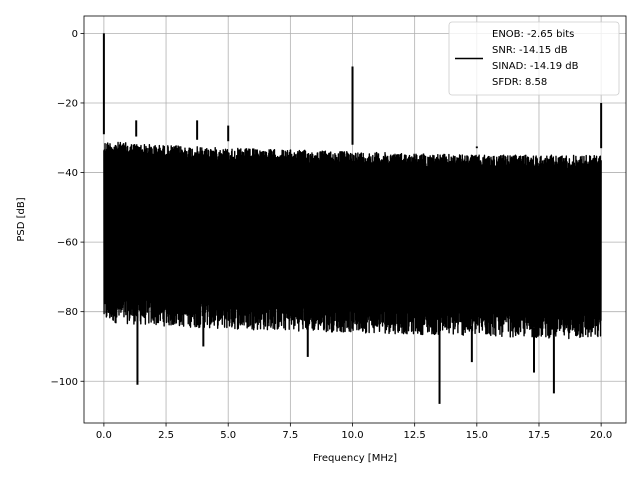 This screenshot has width=640, height=480. What do you see at coordinates (21, 219) in the screenshot?
I see `y-axis-label: PSD [dB]` at bounding box center [21, 219].